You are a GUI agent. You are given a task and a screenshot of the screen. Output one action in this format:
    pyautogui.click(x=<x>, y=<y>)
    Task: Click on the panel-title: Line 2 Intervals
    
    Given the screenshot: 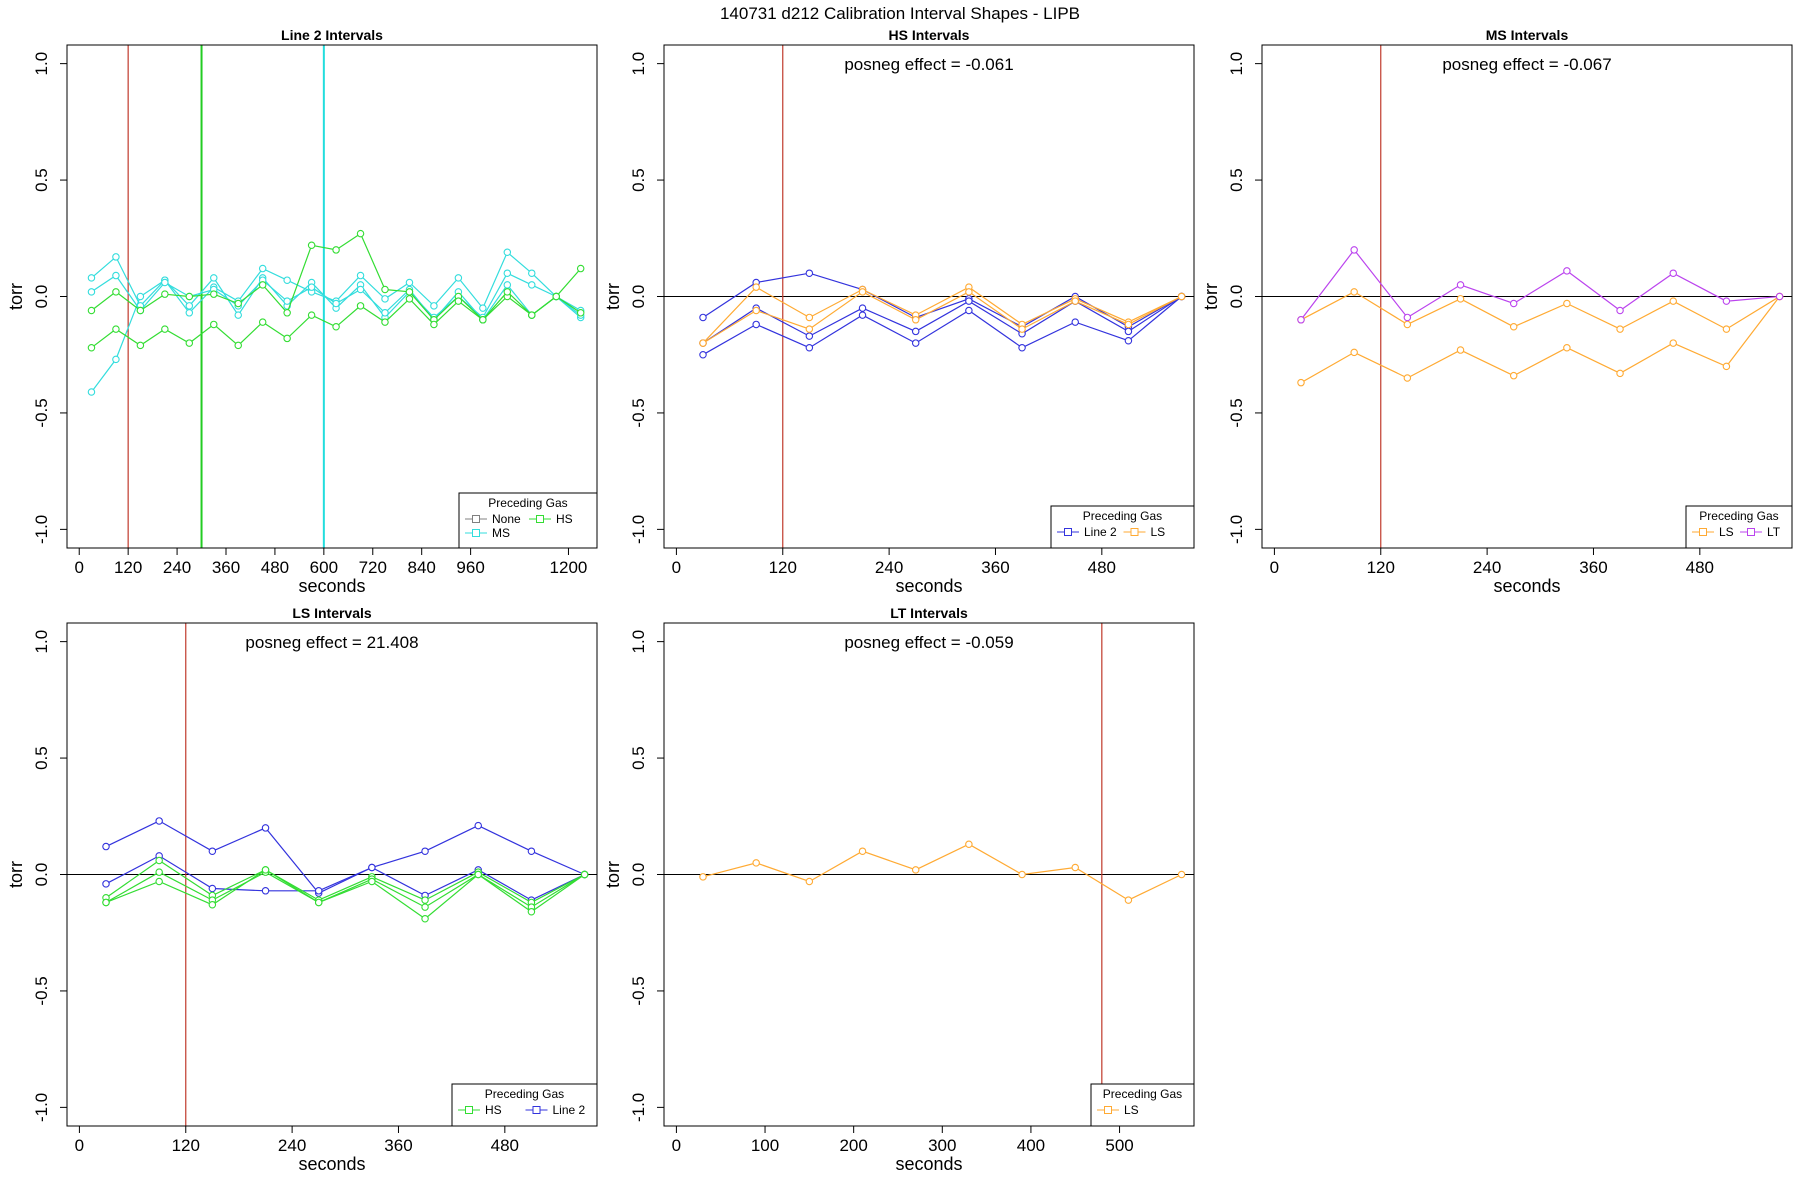 What is the action you would take?
    pyautogui.click(x=332, y=35)
    